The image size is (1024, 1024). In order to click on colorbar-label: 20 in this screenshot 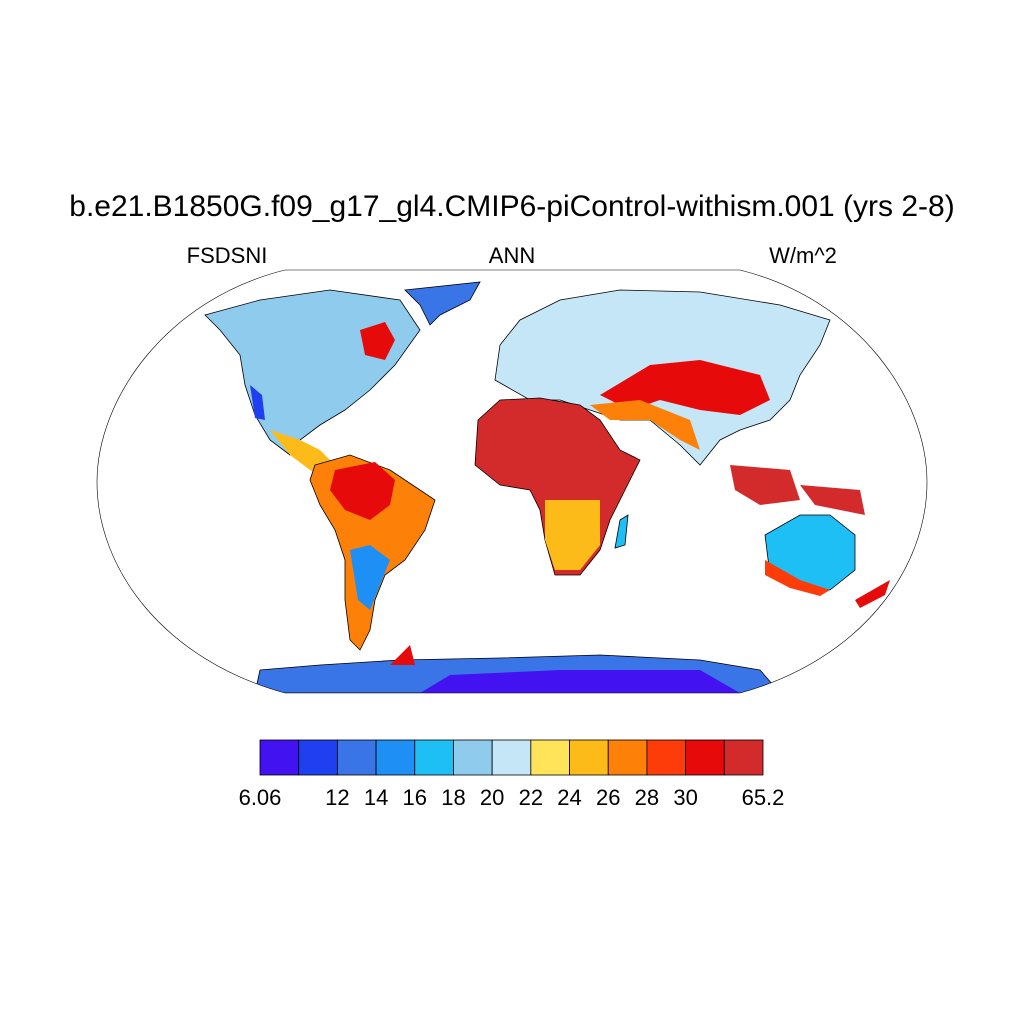, I will do `click(492, 797)`.